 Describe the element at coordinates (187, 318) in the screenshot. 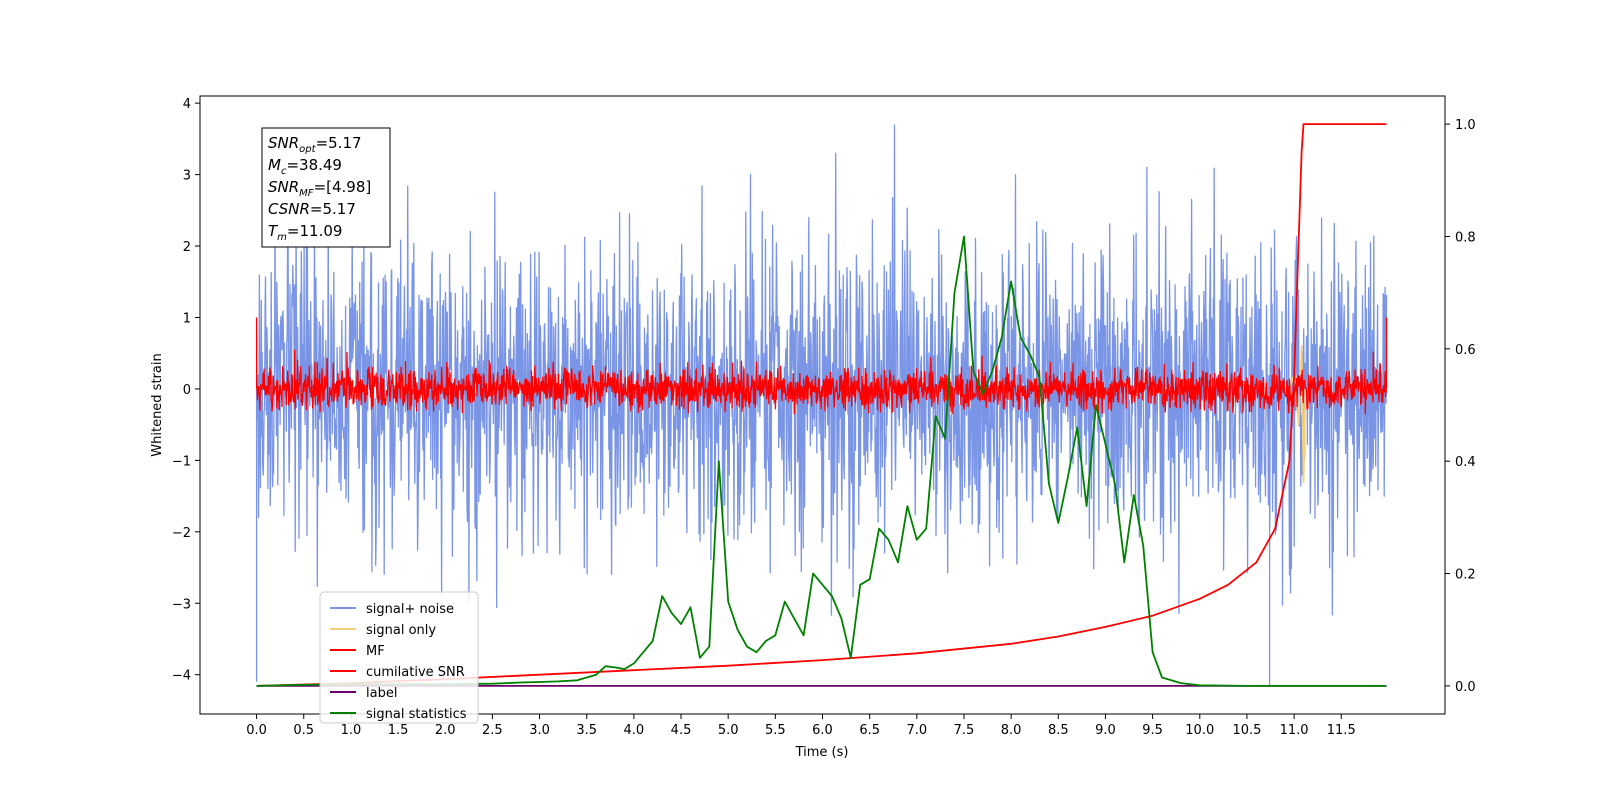

I see `y-tick-label: 1` at that location.